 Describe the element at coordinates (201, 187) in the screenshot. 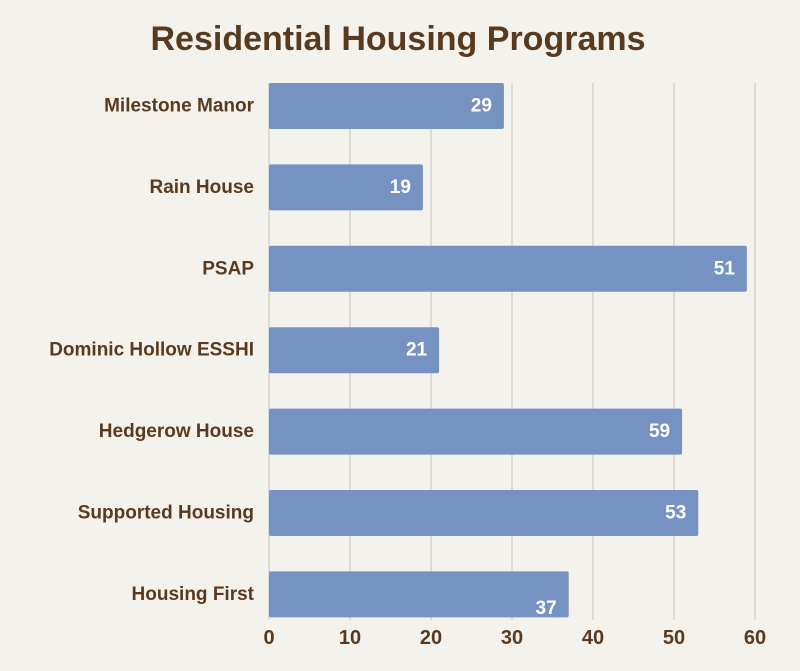

I see `category-label: Rain House` at that location.